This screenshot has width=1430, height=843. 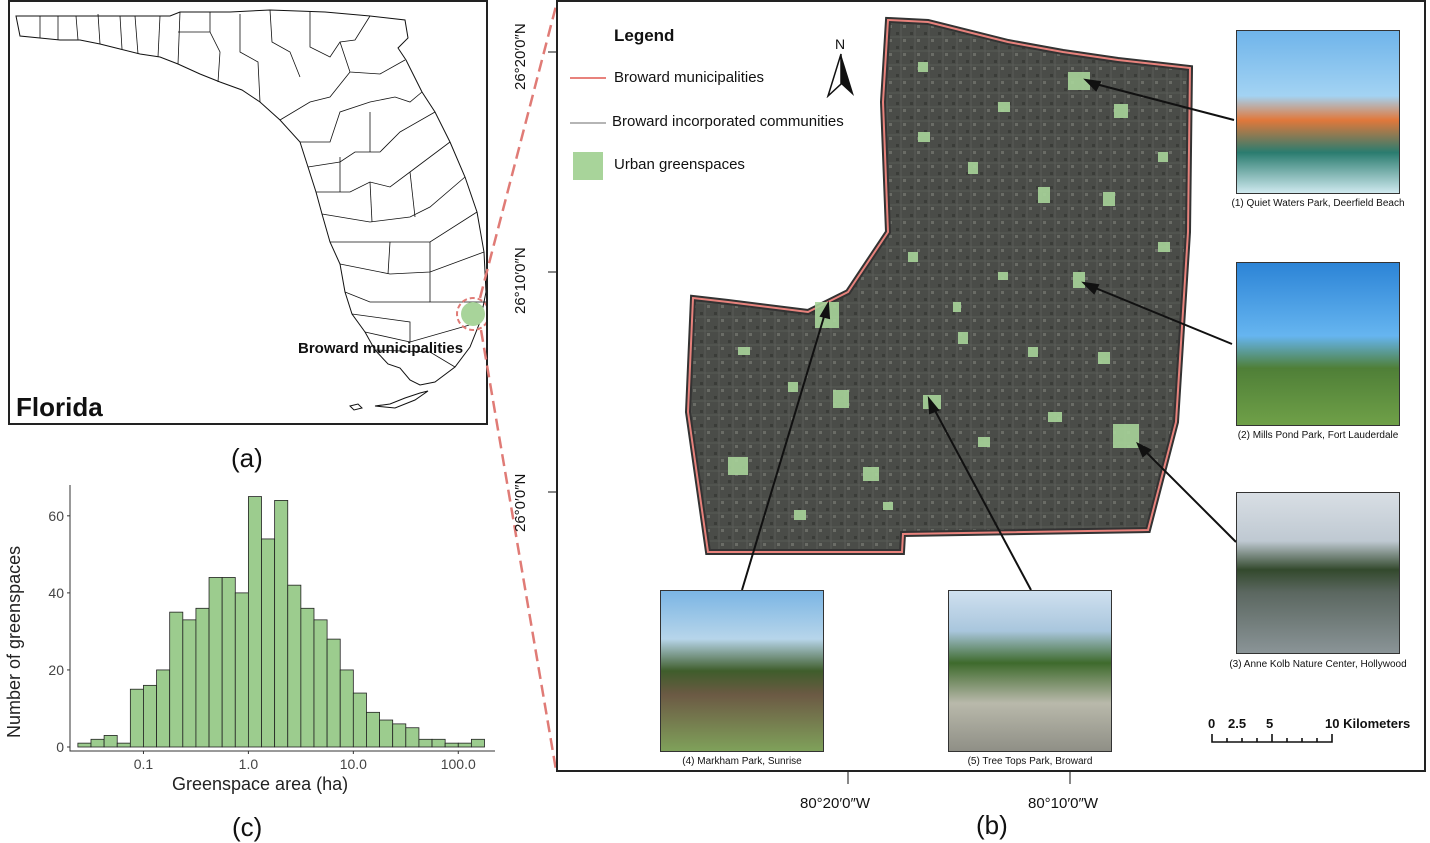 What do you see at coordinates (262, 188) in the screenshot?
I see `county-boundaries` at bounding box center [262, 188].